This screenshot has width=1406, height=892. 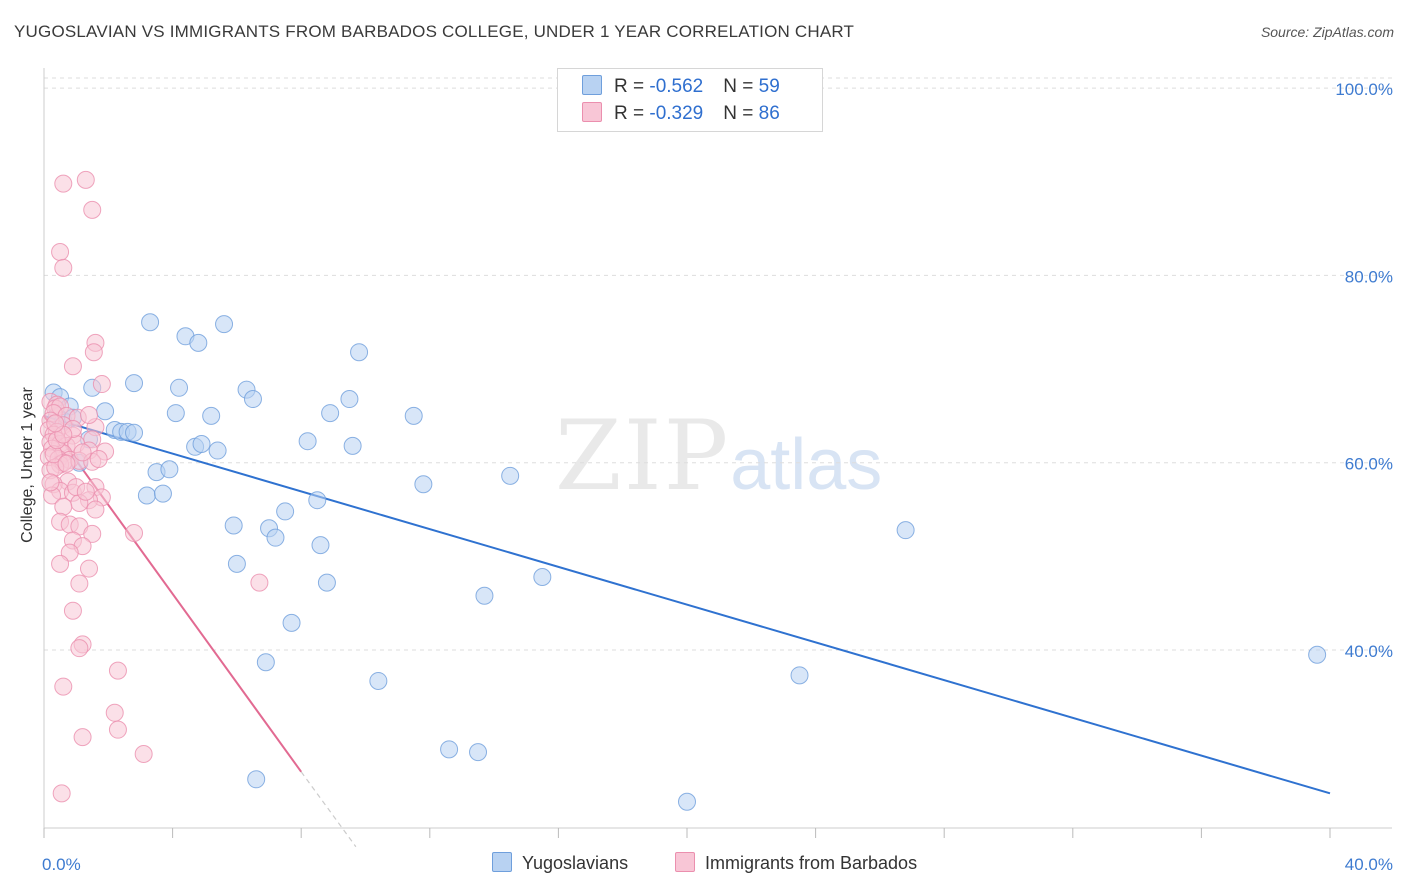 I want to click on legend-row-yugoslavians: R = -0.562 N = 59, so click(x=681, y=86).